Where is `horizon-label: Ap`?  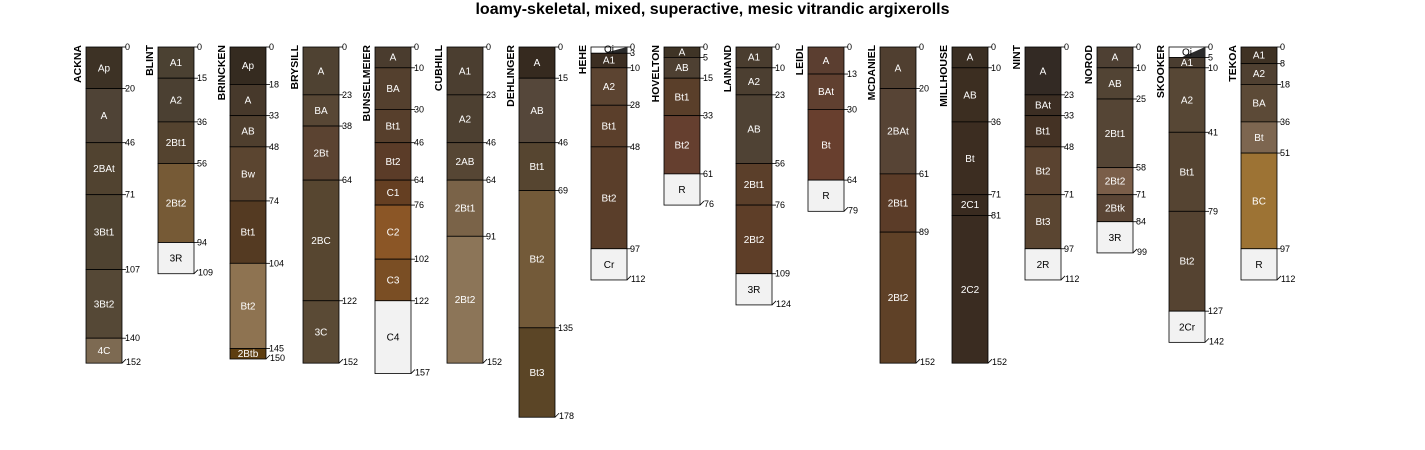 horizon-label: Ap is located at coordinates (248, 66).